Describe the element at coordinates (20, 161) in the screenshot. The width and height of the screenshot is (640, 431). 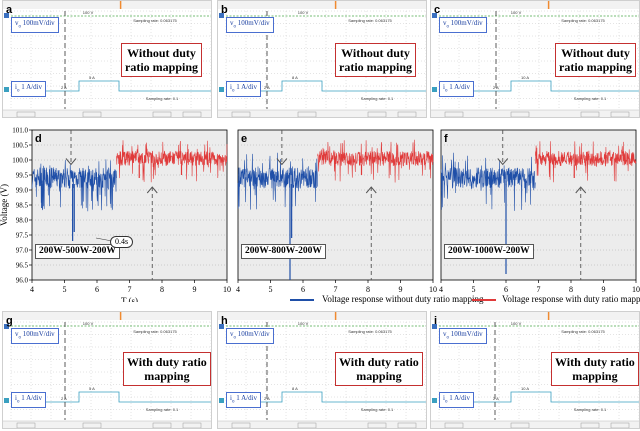
I see `y-tick-label: 100.0` at that location.